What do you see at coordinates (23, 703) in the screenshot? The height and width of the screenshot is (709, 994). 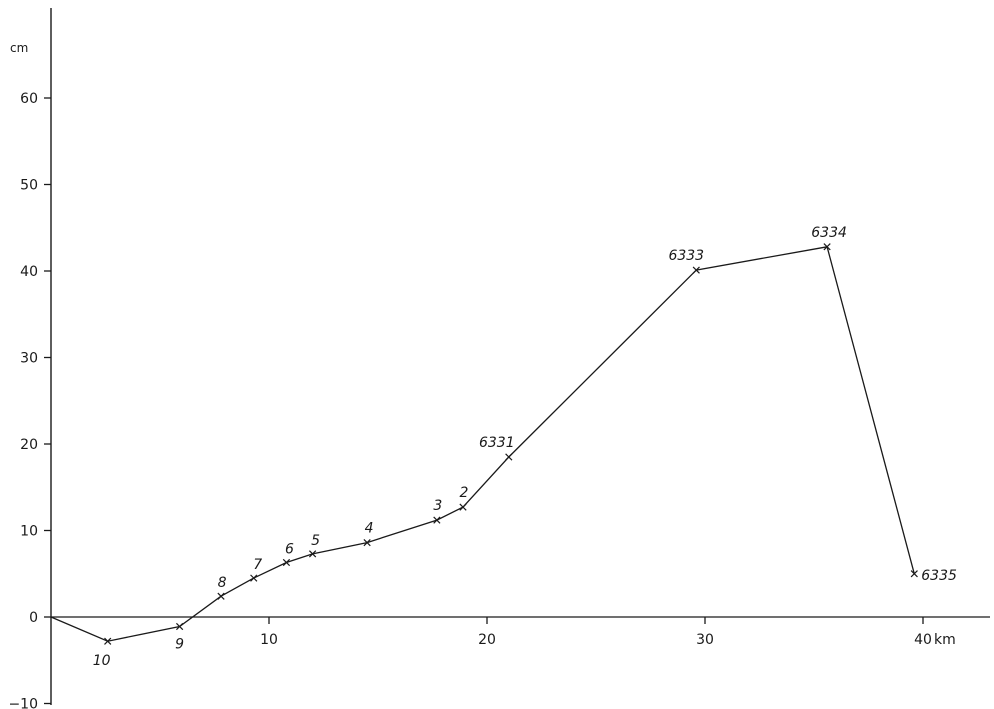 I see `y-tick-label: −10` at bounding box center [23, 703].